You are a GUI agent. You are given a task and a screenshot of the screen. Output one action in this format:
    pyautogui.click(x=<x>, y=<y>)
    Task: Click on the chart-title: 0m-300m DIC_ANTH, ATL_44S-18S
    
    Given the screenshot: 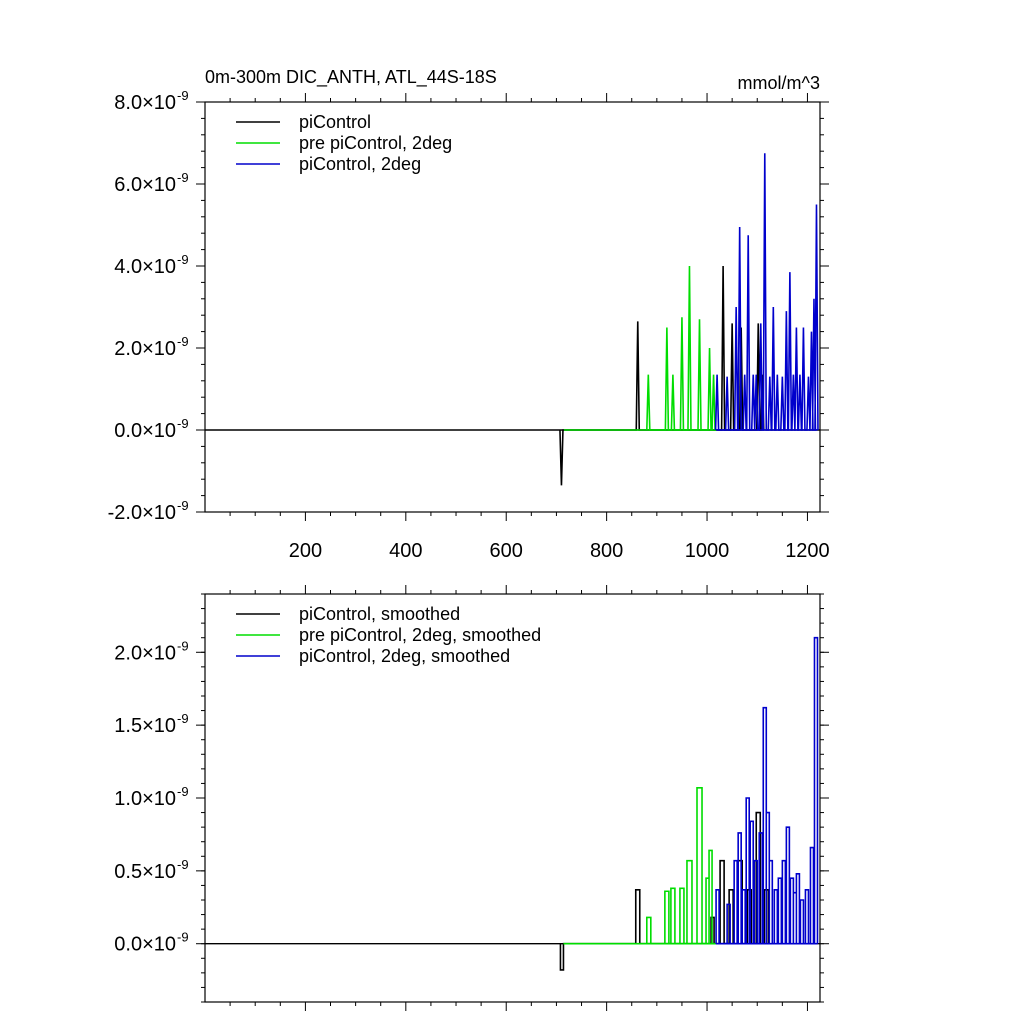 What is the action you would take?
    pyautogui.click(x=351, y=77)
    